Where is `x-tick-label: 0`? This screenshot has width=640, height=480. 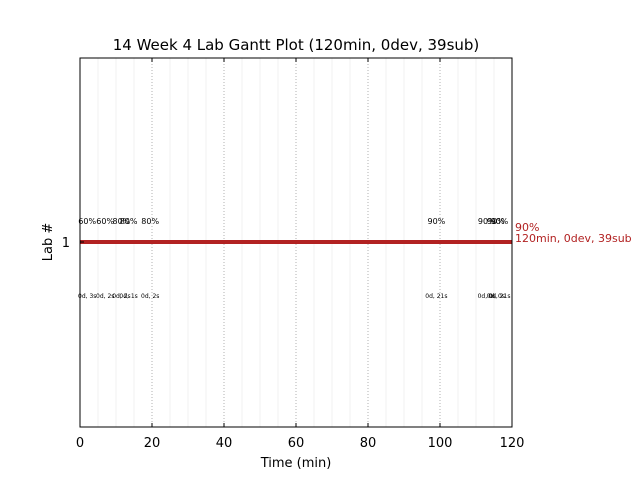 x-tick-label: 0 is located at coordinates (80, 443).